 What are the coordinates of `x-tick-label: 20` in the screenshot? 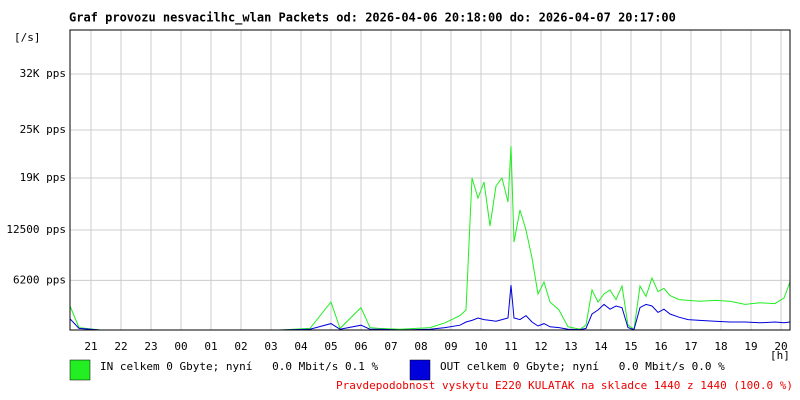 It's located at (780, 346).